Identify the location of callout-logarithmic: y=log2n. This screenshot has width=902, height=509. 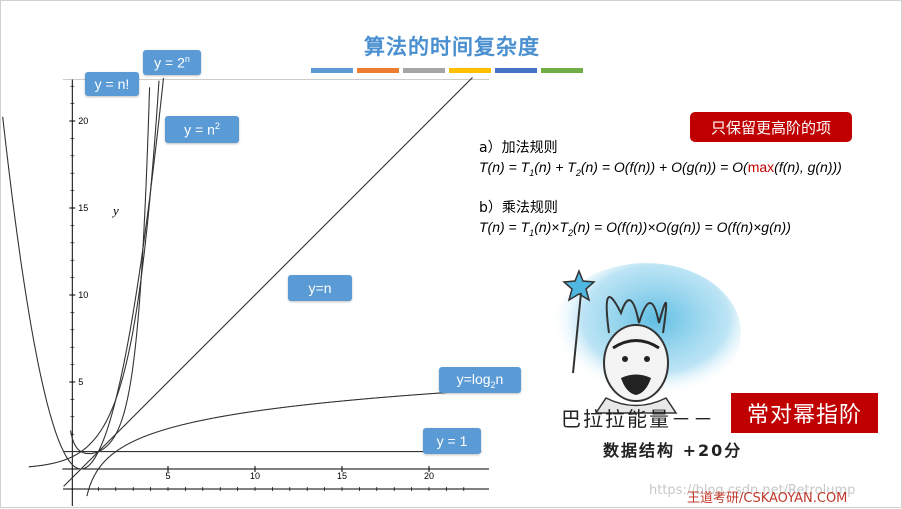
(480, 380).